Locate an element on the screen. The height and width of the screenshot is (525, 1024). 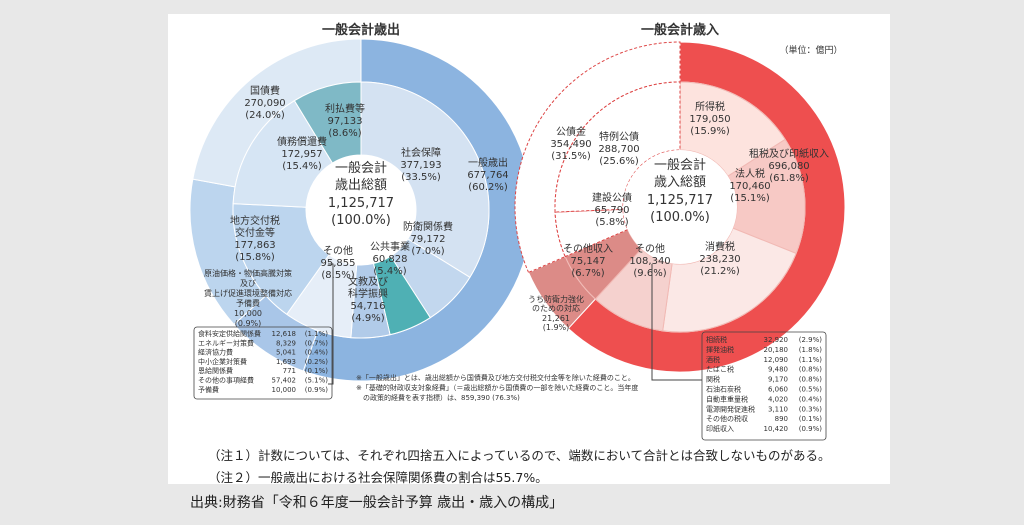
revenue-center is located at coordinates (680, 207).